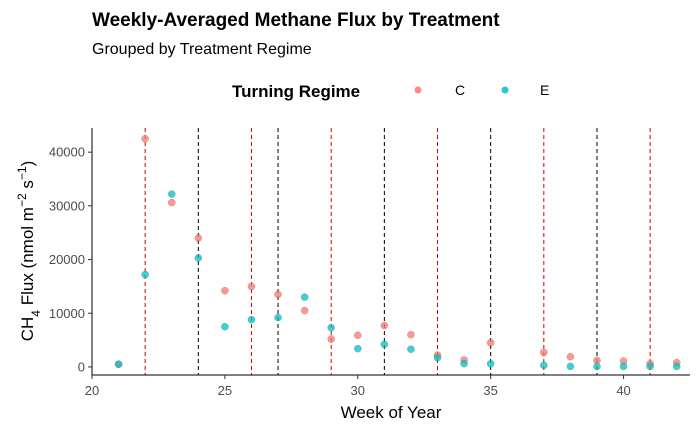  What do you see at coordinates (505, 90) in the screenshot?
I see `legend-key-e` at bounding box center [505, 90].